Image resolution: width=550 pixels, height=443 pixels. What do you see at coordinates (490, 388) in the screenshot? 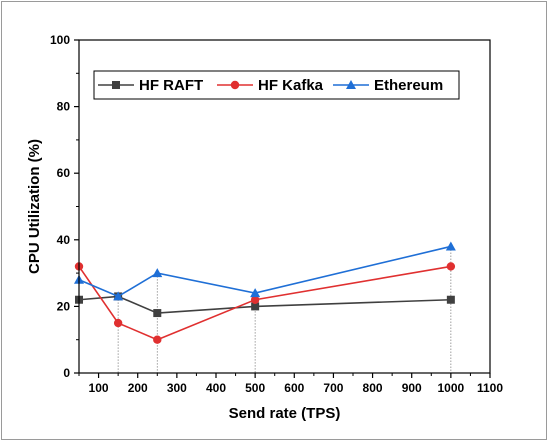
I see `x-tick-label: 1100` at bounding box center [490, 388].